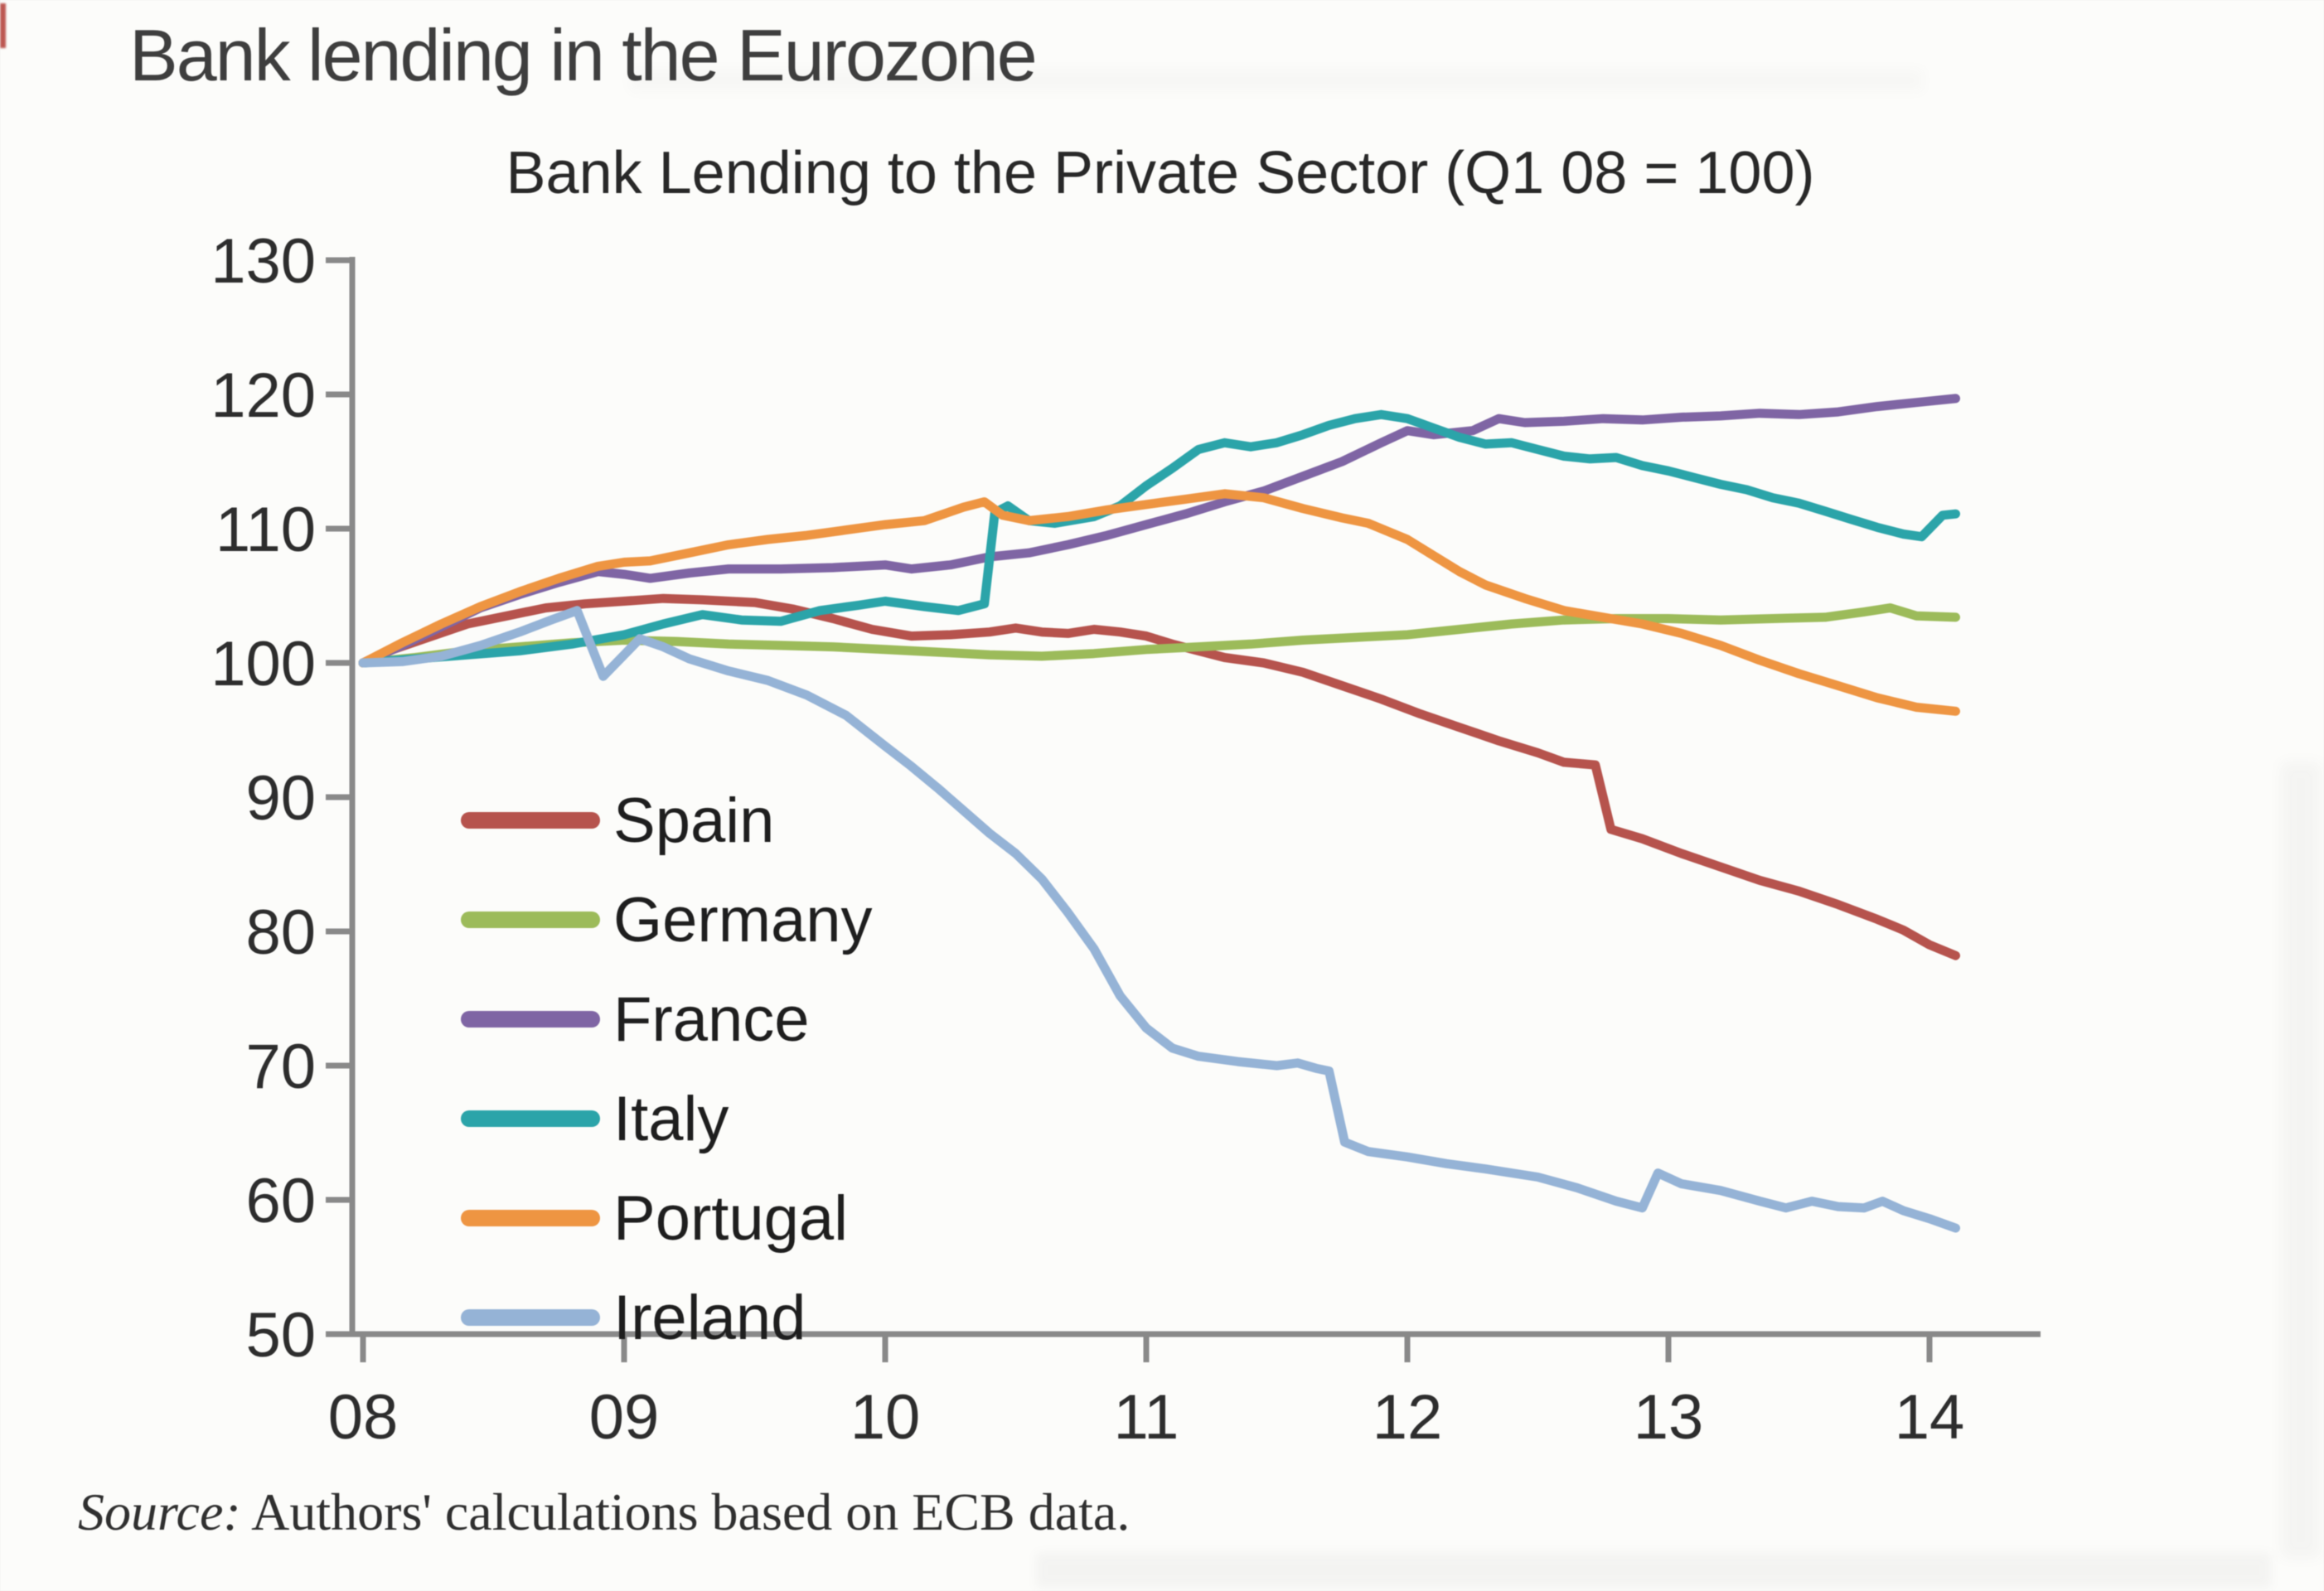 The image size is (2324, 1591). Describe the element at coordinates (583, 55) in the screenshot. I see `page-title: Bank lending in the Eurozone` at that location.